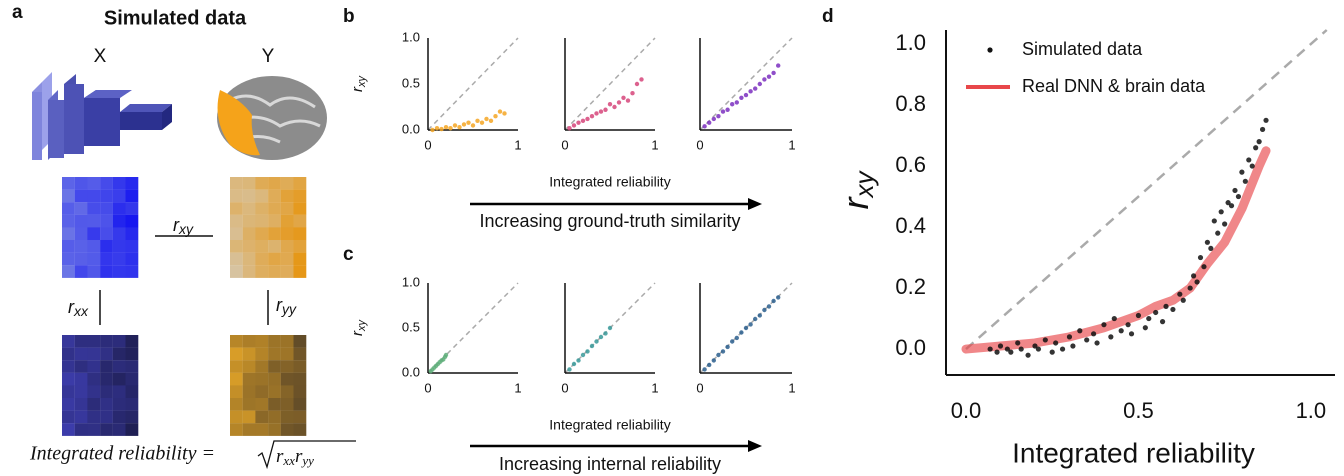 The height and width of the screenshot is (476, 1344). Describe the element at coordinates (358, 328) in the screenshot. I see `y-axis-label: rxy` at that location.